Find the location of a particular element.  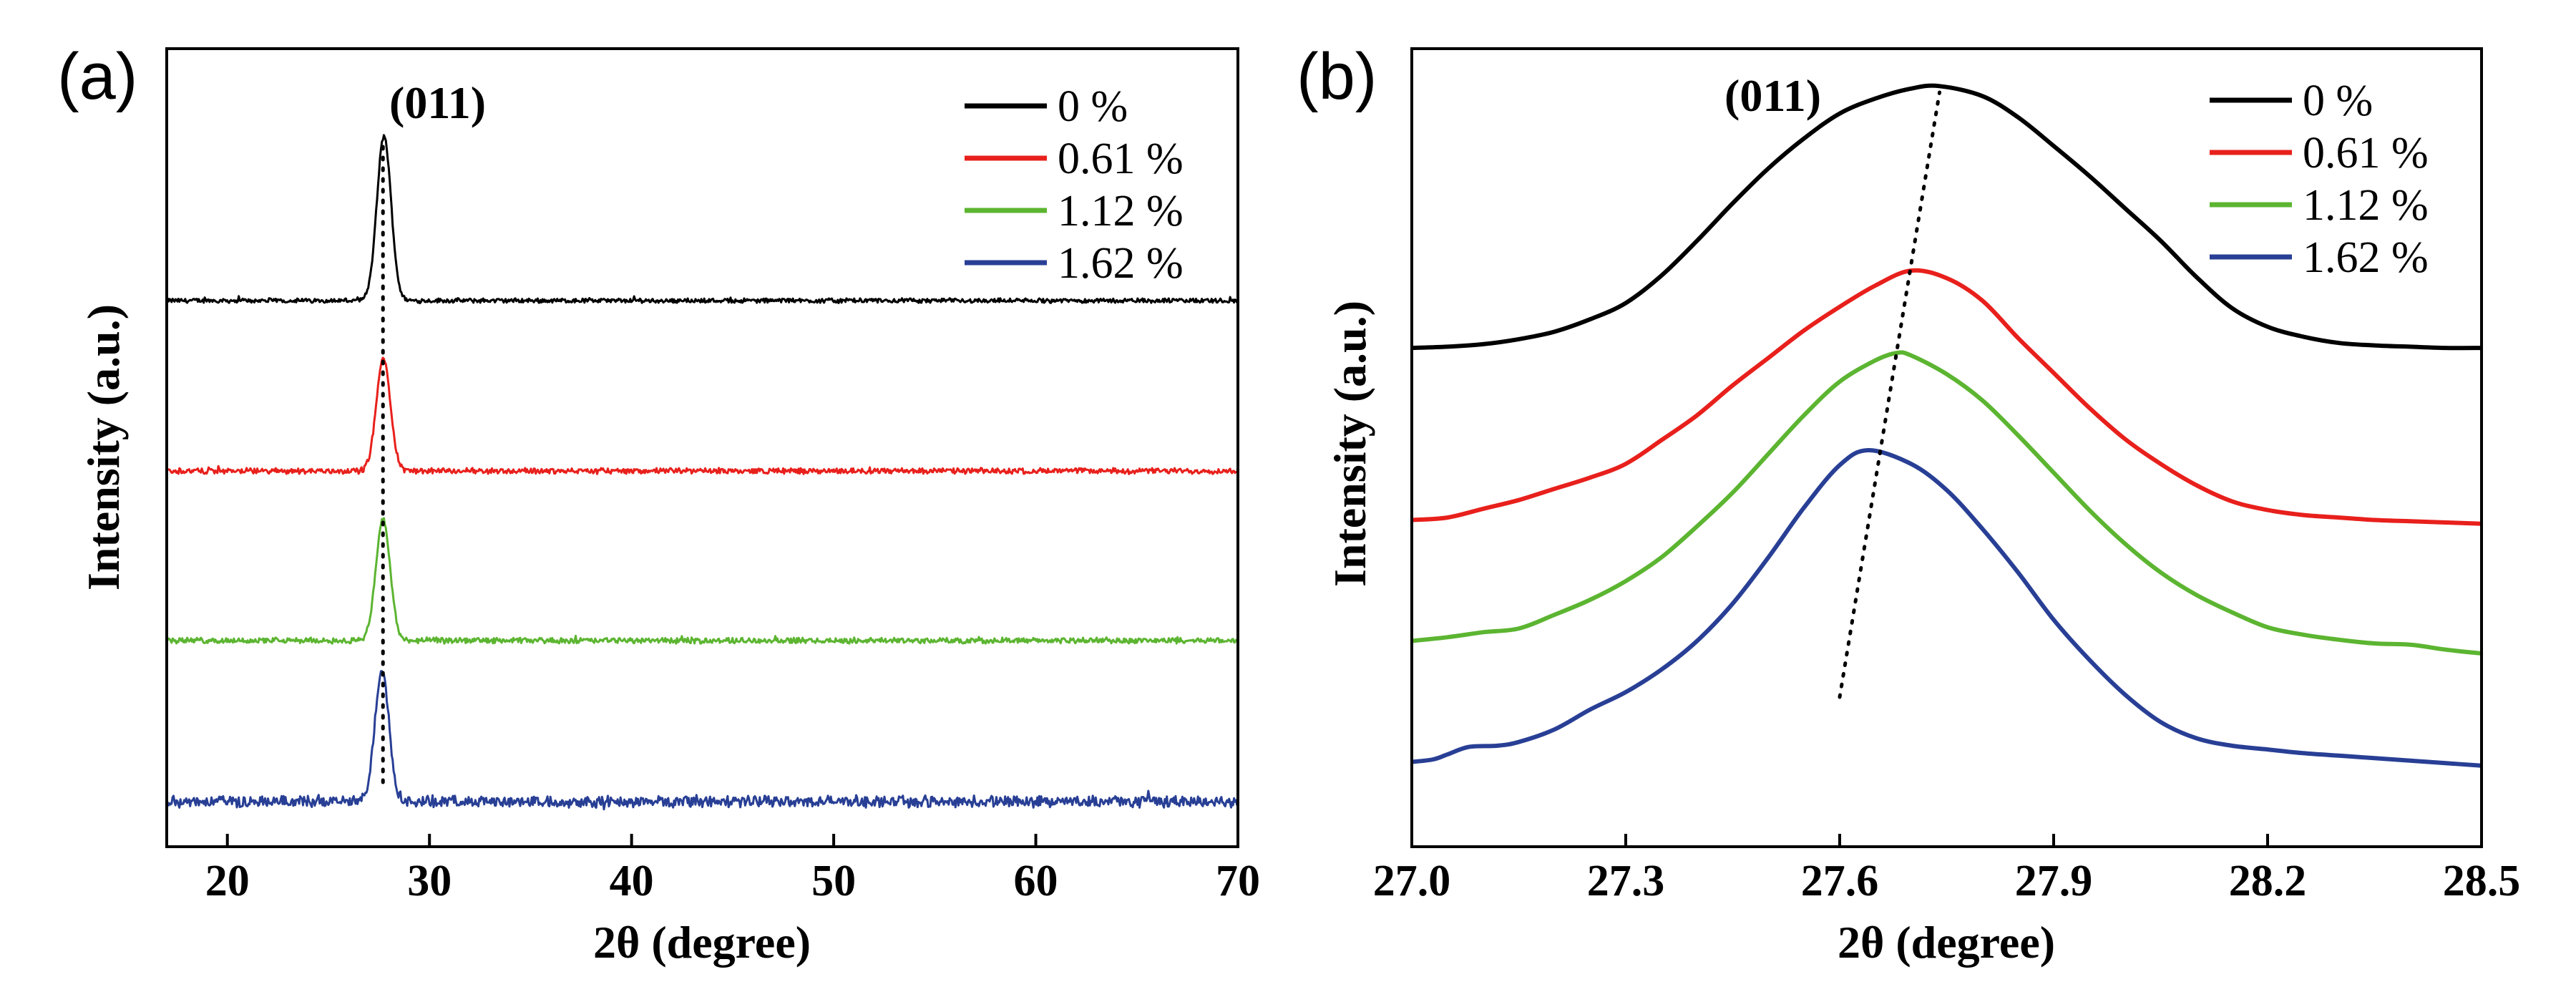

panel-a-peak-annotation: (011) is located at coordinates (437, 103).